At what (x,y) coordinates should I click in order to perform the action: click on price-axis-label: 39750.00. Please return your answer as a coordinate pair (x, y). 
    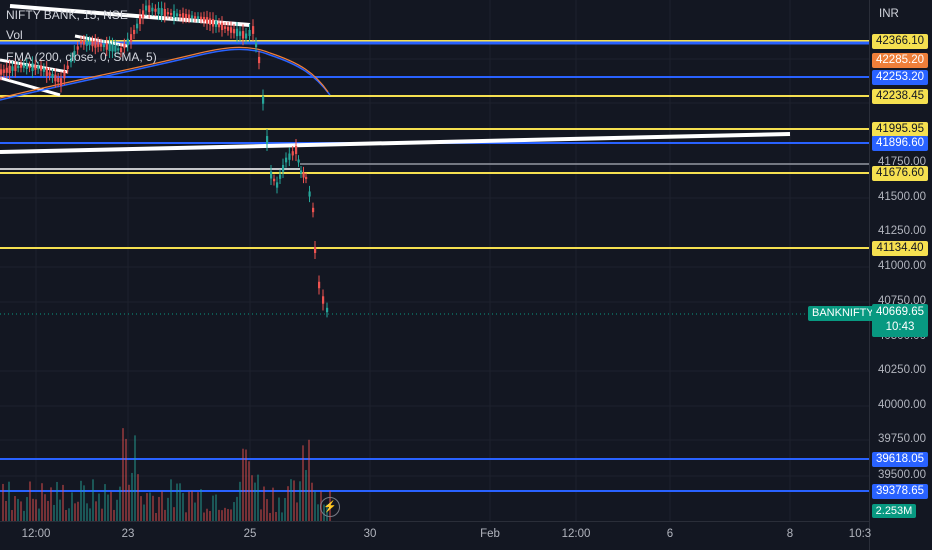
    Looking at the image, I should click on (902, 439).